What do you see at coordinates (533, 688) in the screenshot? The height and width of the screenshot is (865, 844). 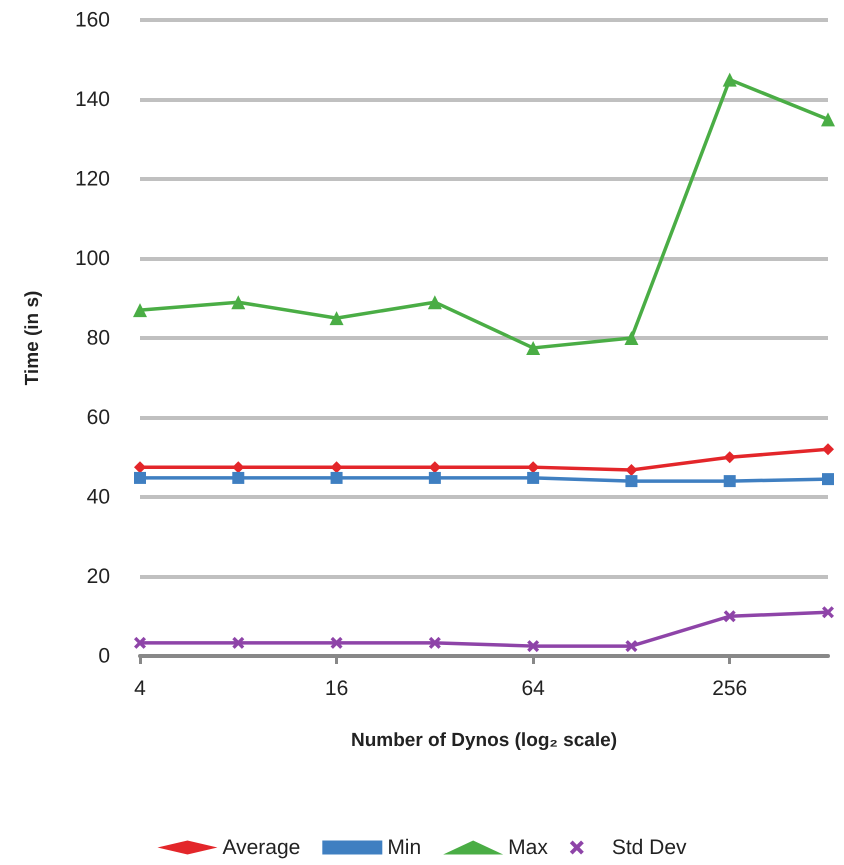 I see `x-tick-label: 64` at bounding box center [533, 688].